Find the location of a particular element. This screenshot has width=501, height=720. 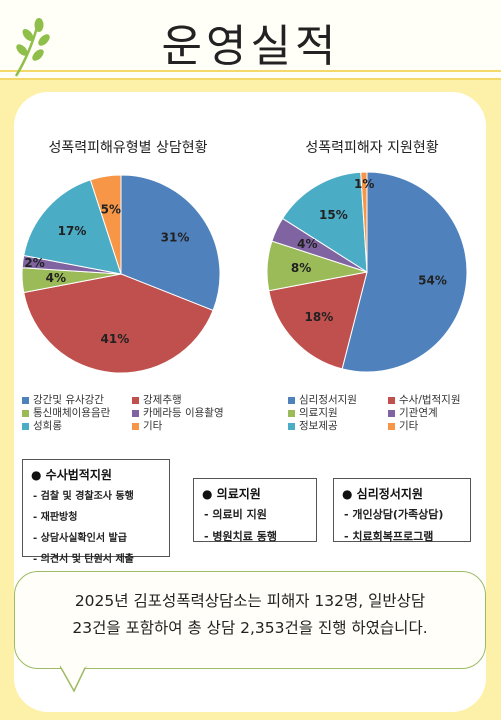

data-label-2-1: 54% is located at coordinates (432, 280).